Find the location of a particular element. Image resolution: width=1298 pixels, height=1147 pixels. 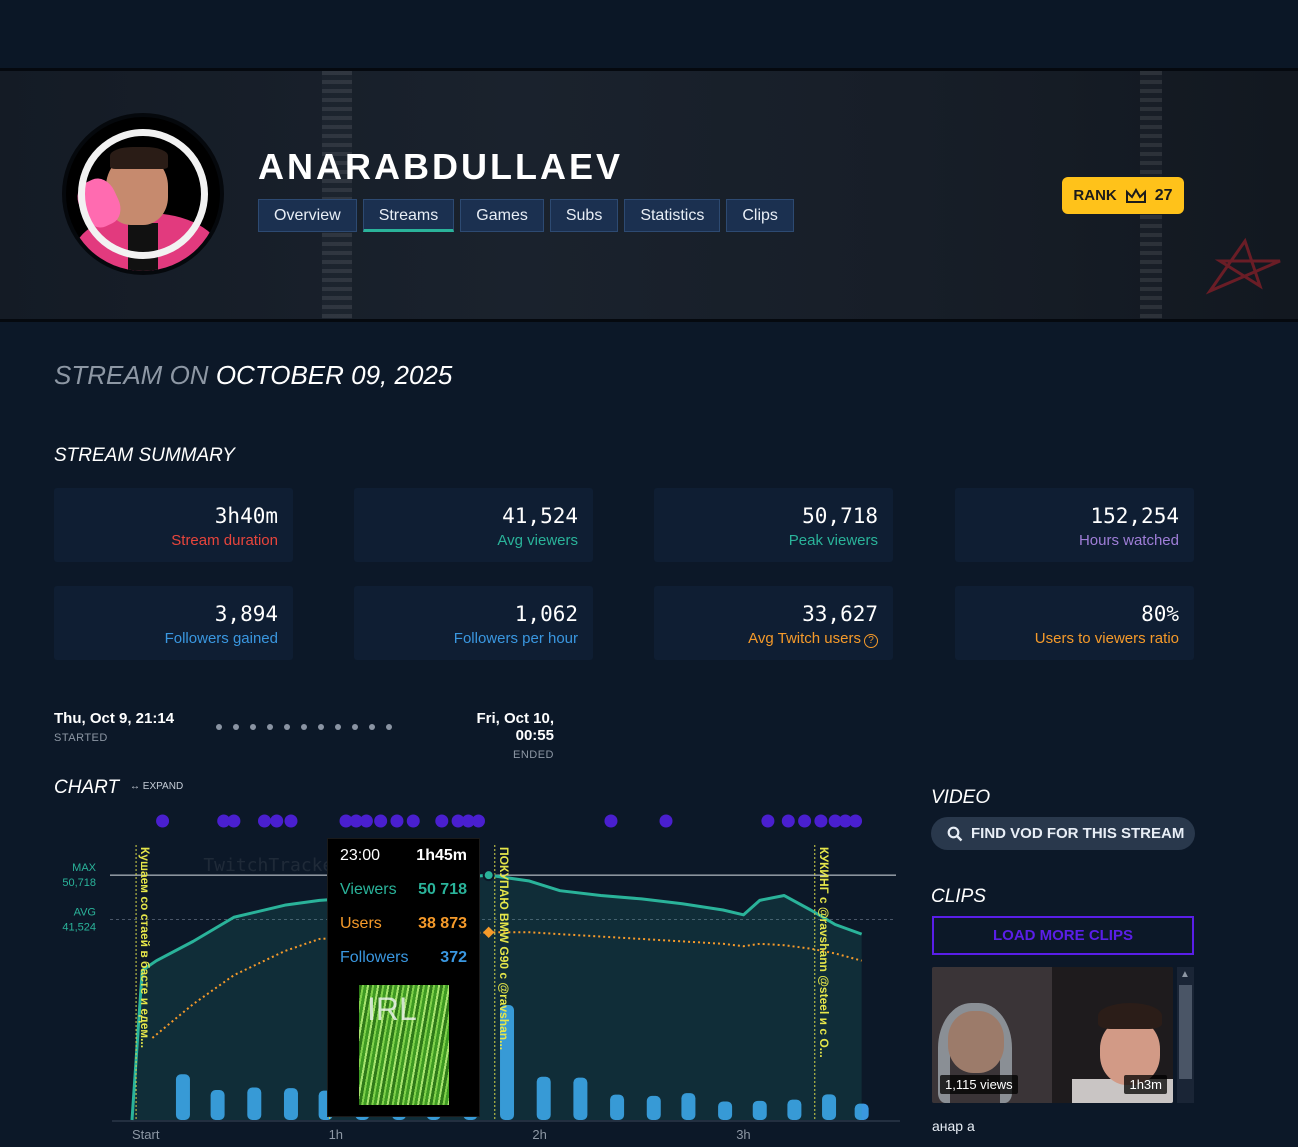

clips-heading: CLIPS is located at coordinates (958, 896).